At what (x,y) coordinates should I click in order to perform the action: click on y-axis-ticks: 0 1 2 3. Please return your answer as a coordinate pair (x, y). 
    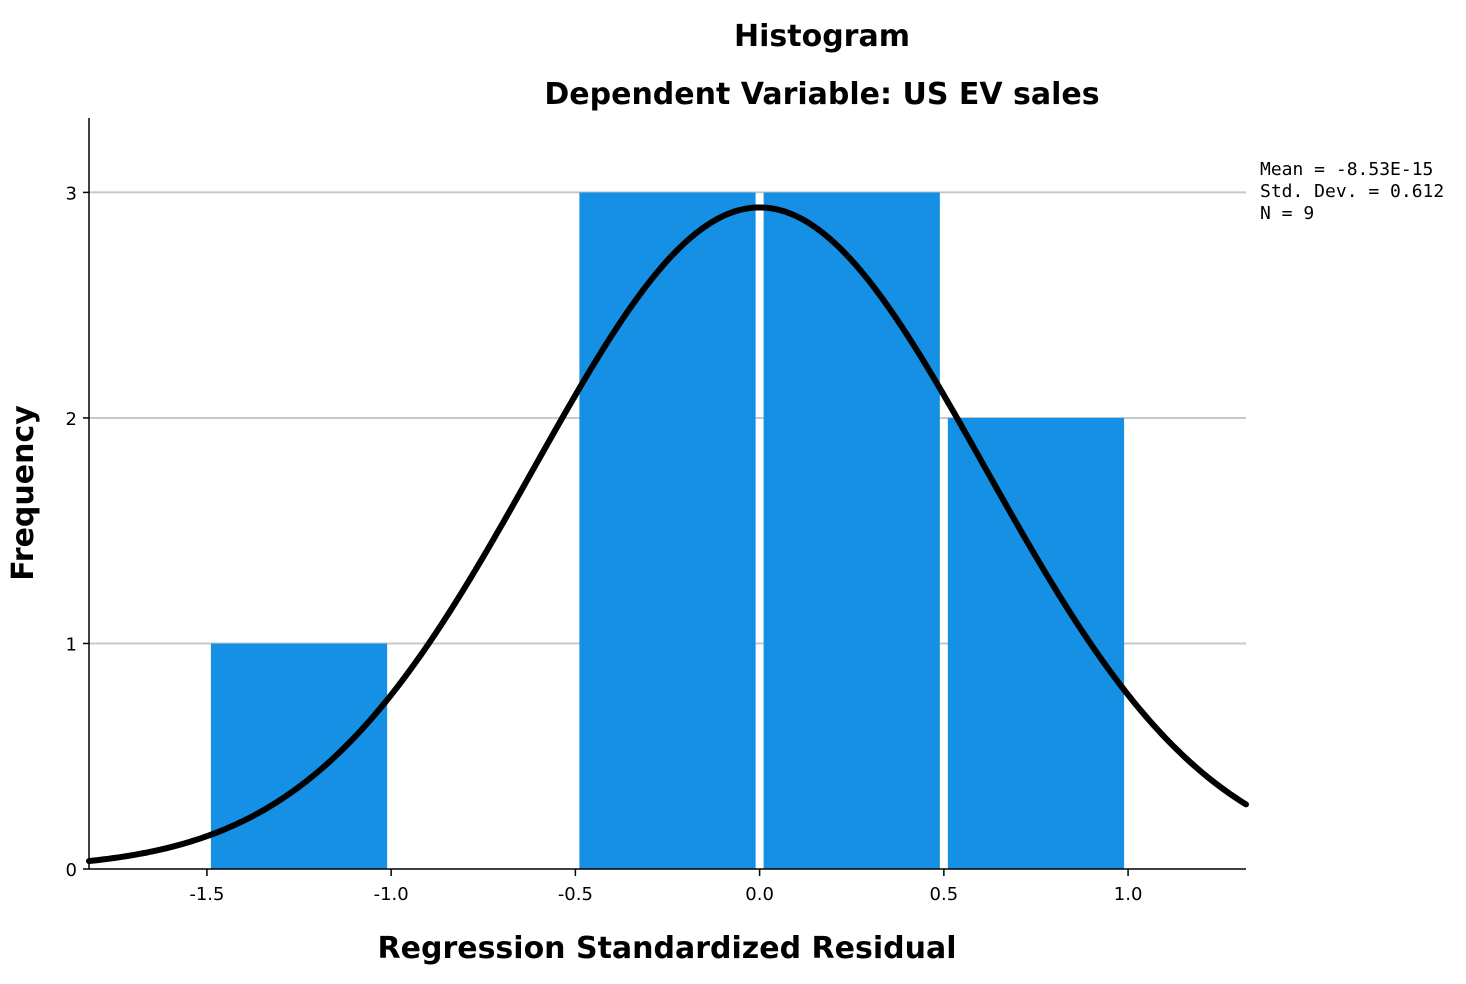
    Looking at the image, I should click on (77, 532).